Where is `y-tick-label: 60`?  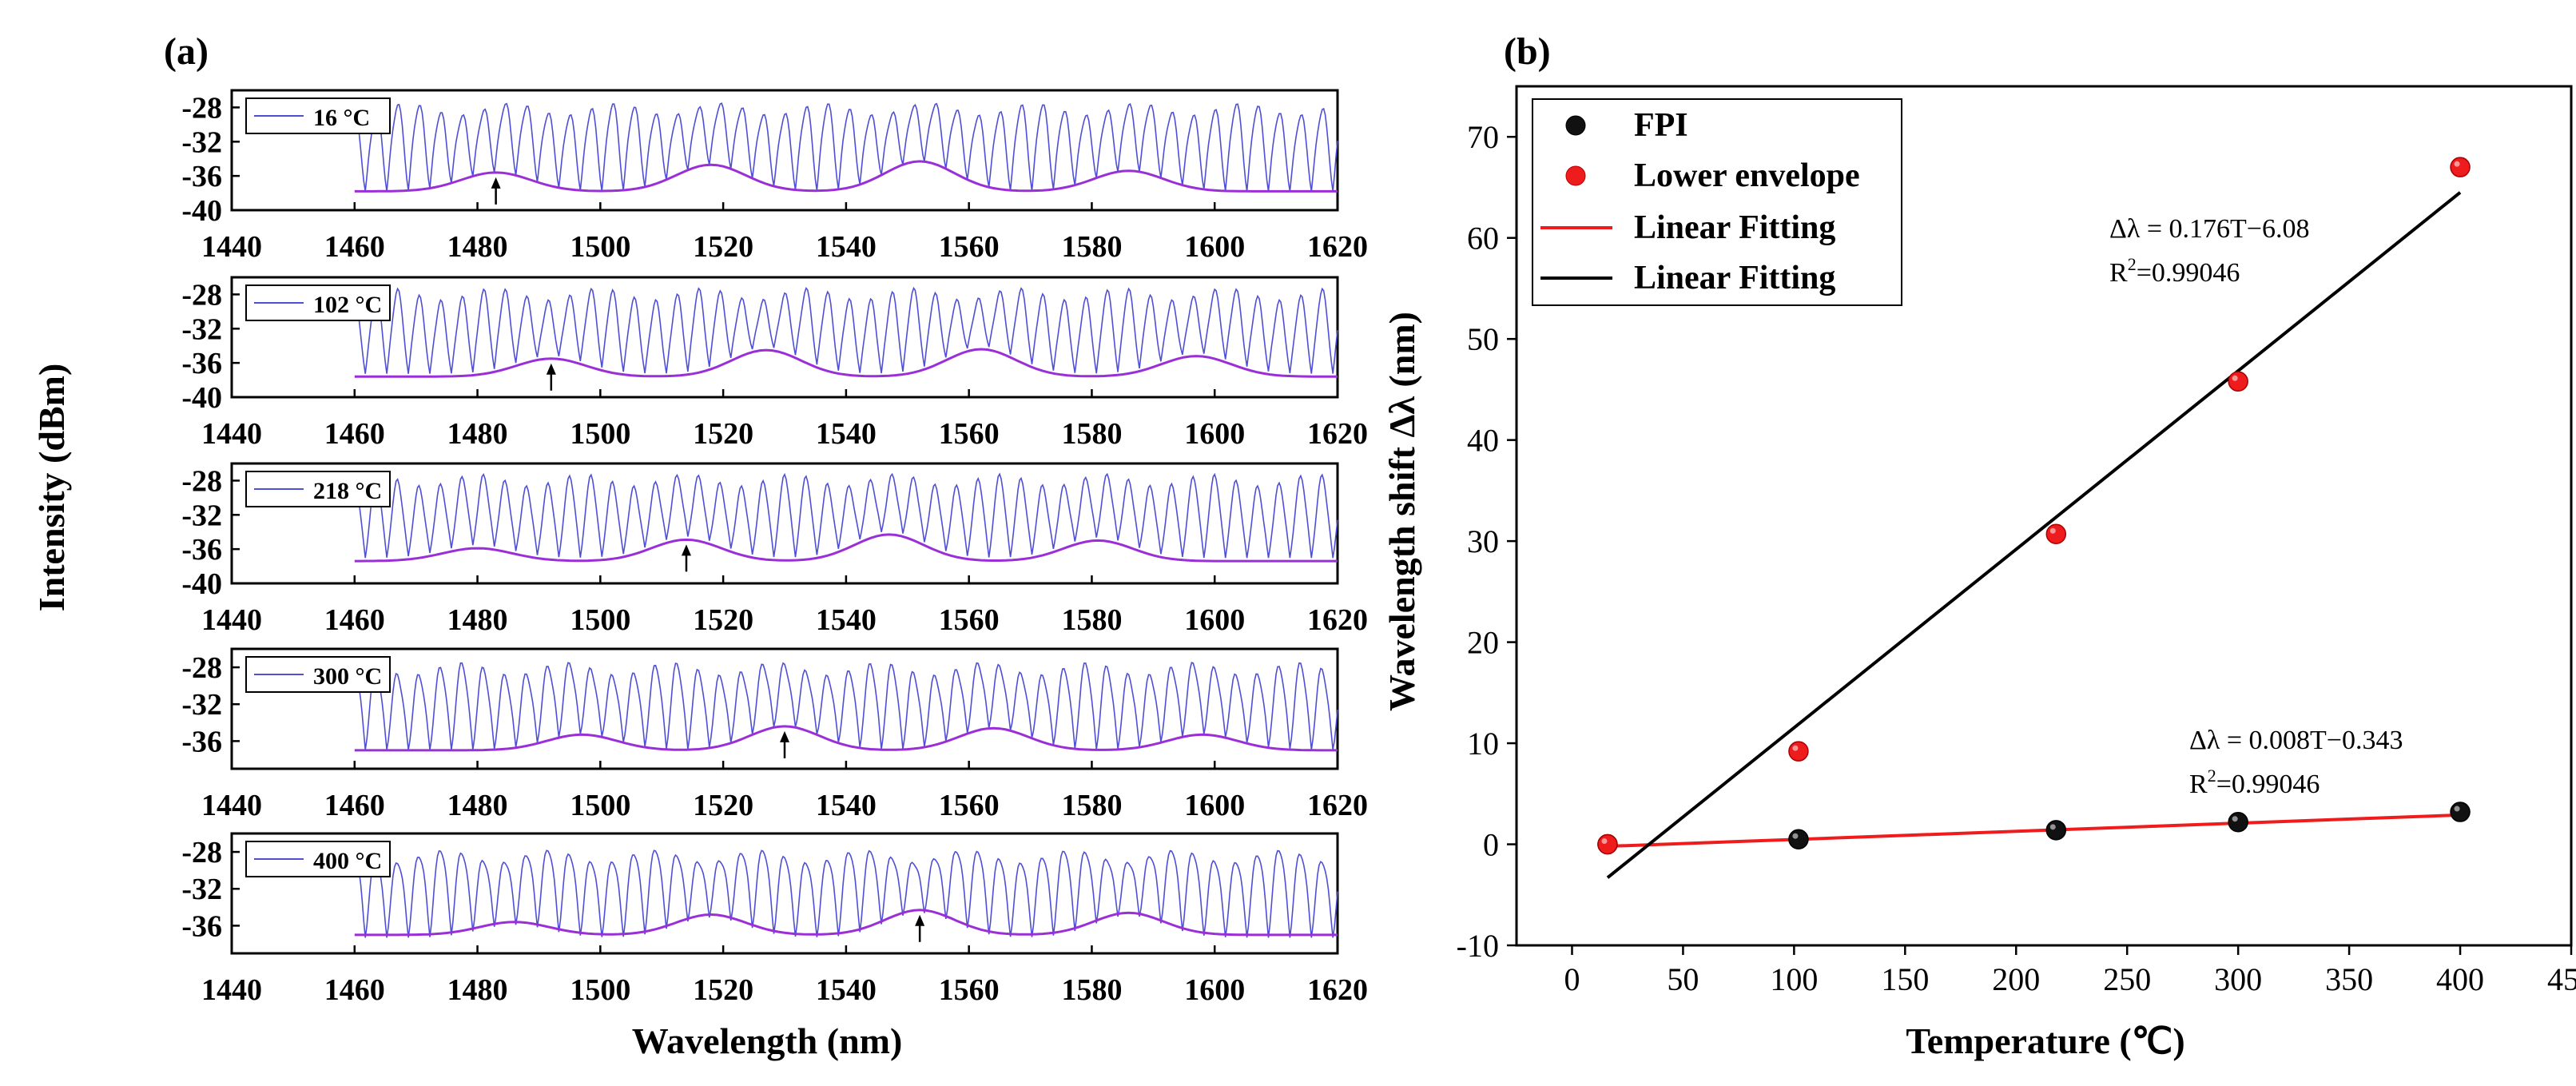
y-tick-label: 60 is located at coordinates (1483, 239).